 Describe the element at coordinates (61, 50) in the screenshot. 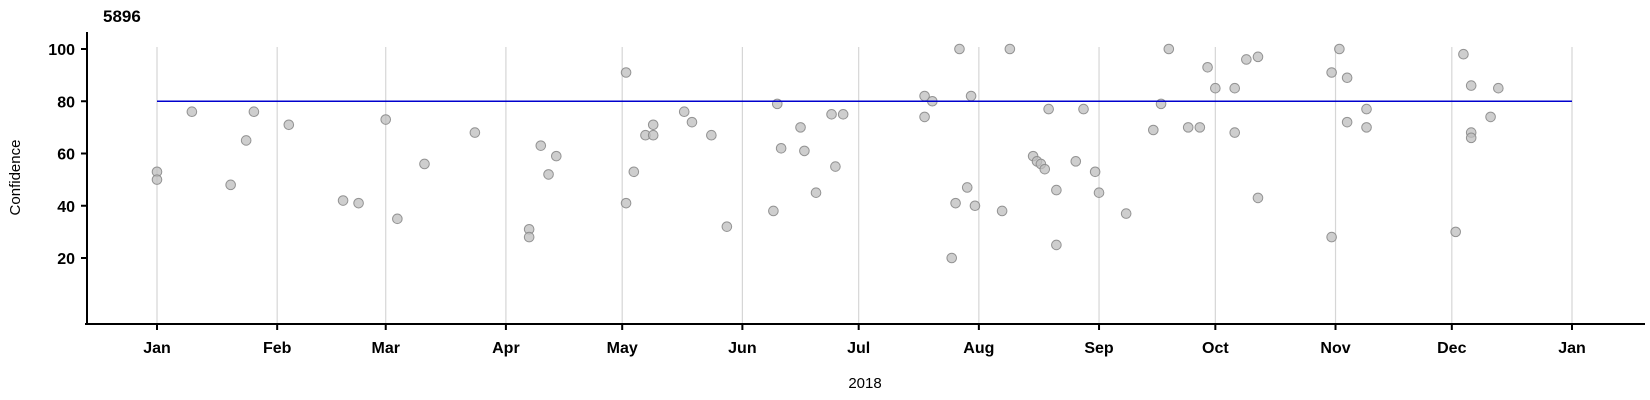

I see `y-tick-label: 100` at that location.